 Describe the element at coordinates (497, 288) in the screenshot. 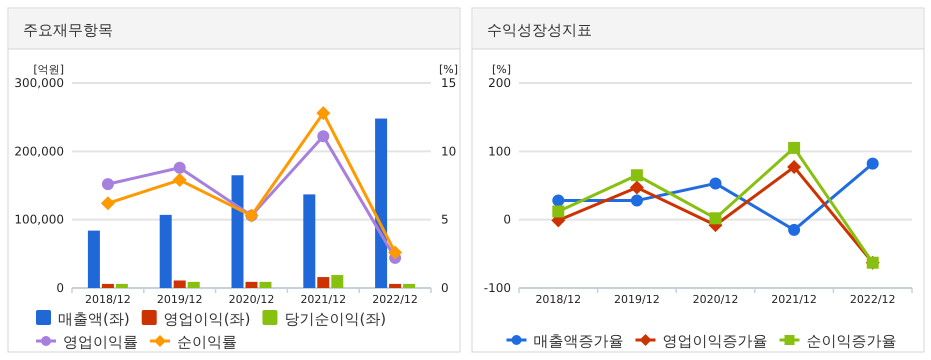

I see `y-tick-label: -100` at that location.